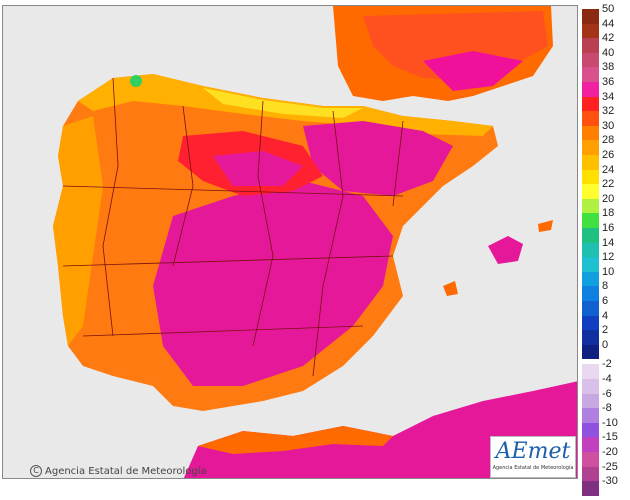 The image size is (630, 500). Describe the element at coordinates (608, 111) in the screenshot. I see `legend-label: 32` at that location.